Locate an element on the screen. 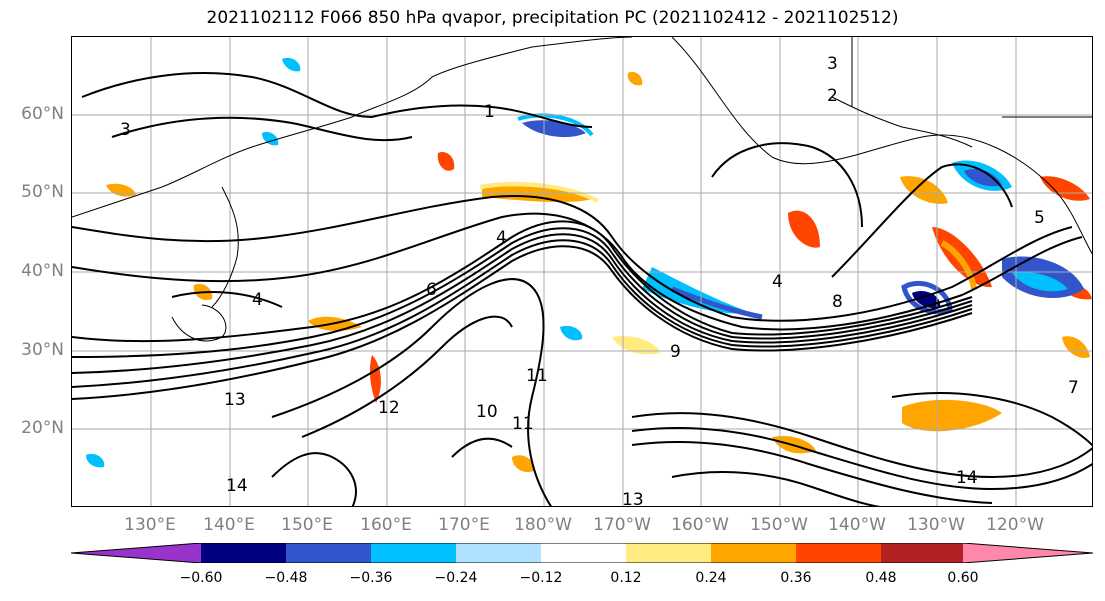 The image size is (1105, 601). lat-label-60n: 60°N is located at coordinates (42, 114).